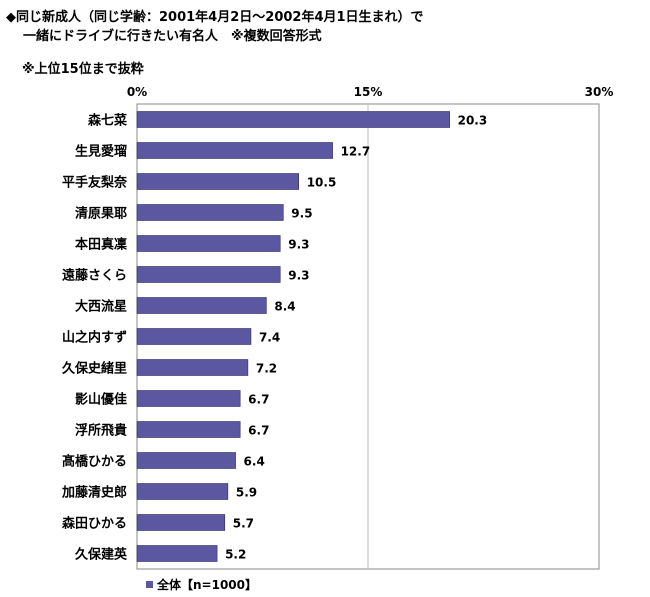 This screenshot has height=597, width=650. What do you see at coordinates (149, 584) in the screenshot?
I see `legend-swatch` at bounding box center [149, 584].